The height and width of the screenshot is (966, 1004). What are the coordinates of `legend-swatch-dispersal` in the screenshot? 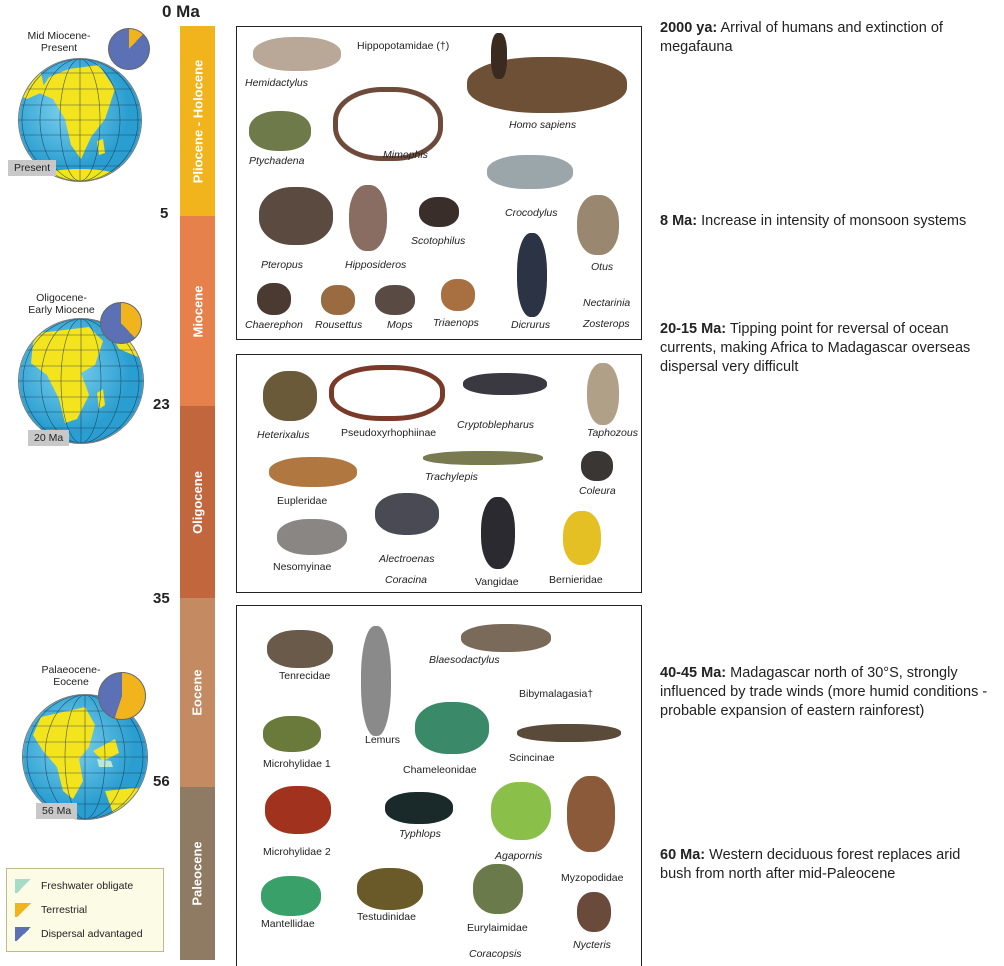 It's located at (24, 934).